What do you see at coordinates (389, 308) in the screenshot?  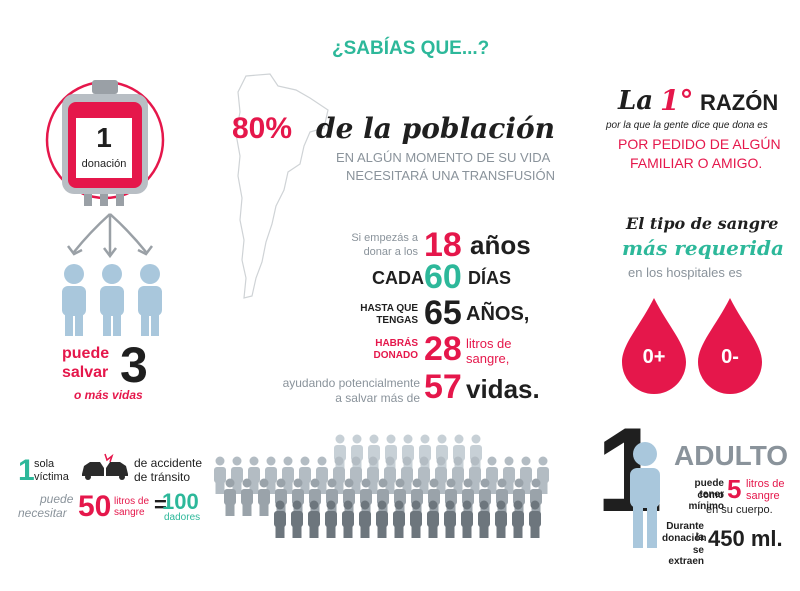 I see `until-small1: HASTA QUE` at bounding box center [389, 308].